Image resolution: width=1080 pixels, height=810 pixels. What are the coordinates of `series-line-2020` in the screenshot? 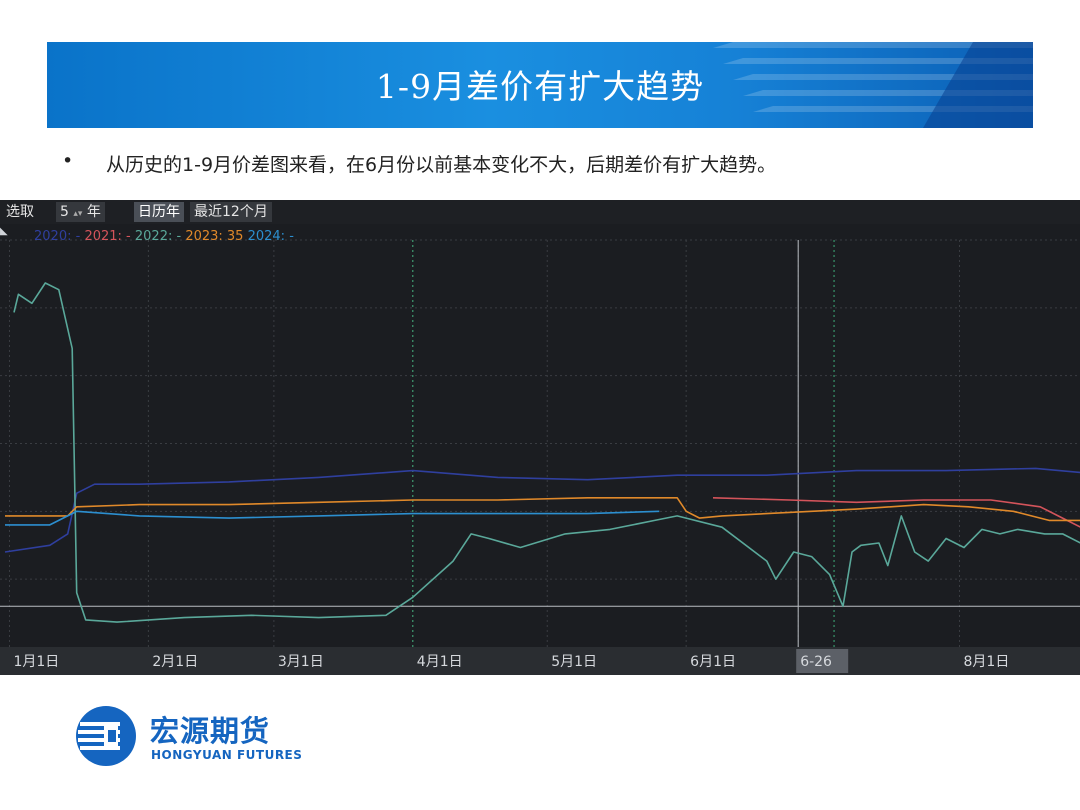 It's located at (542, 510).